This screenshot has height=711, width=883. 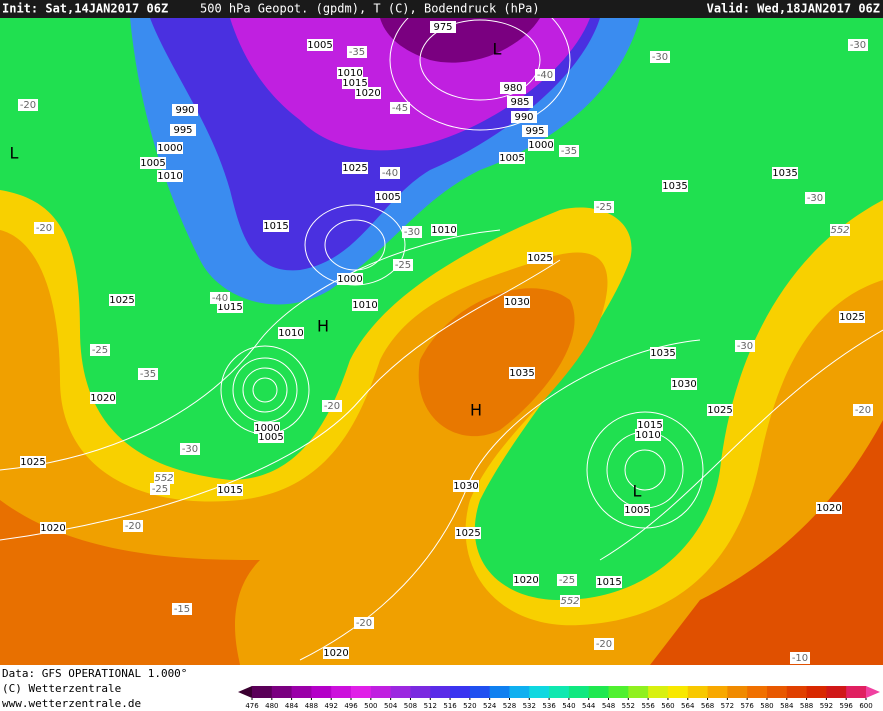 I want to click on temperature-label: -40, so click(x=390, y=173).